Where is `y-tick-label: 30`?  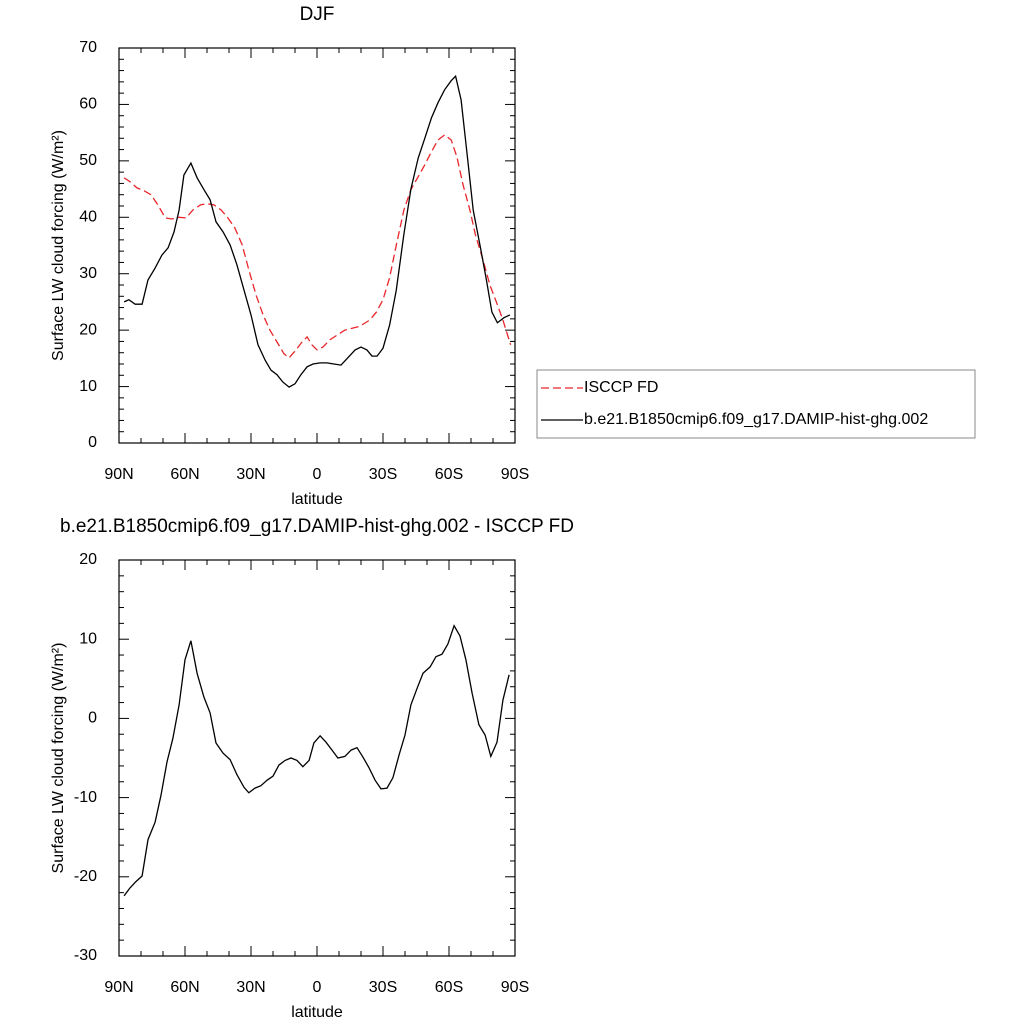 y-tick-label: 30 is located at coordinates (88, 273).